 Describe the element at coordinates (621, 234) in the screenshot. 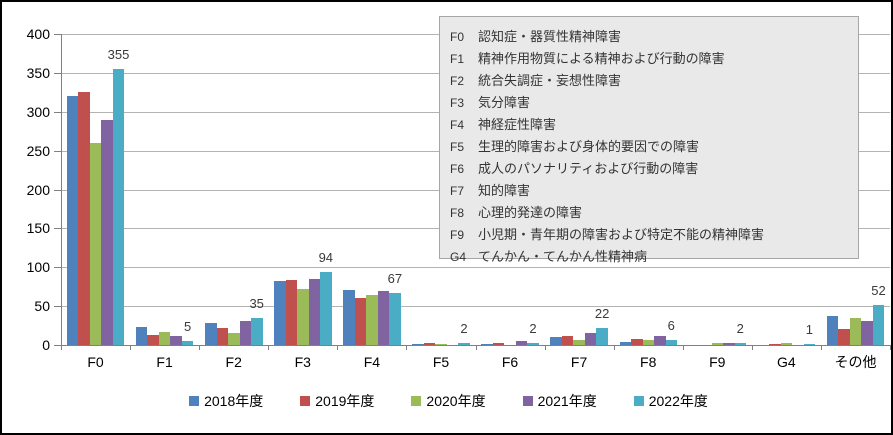

I see `annotation-label: 小児期・青年期の障害および特定不能の精神障害` at that location.